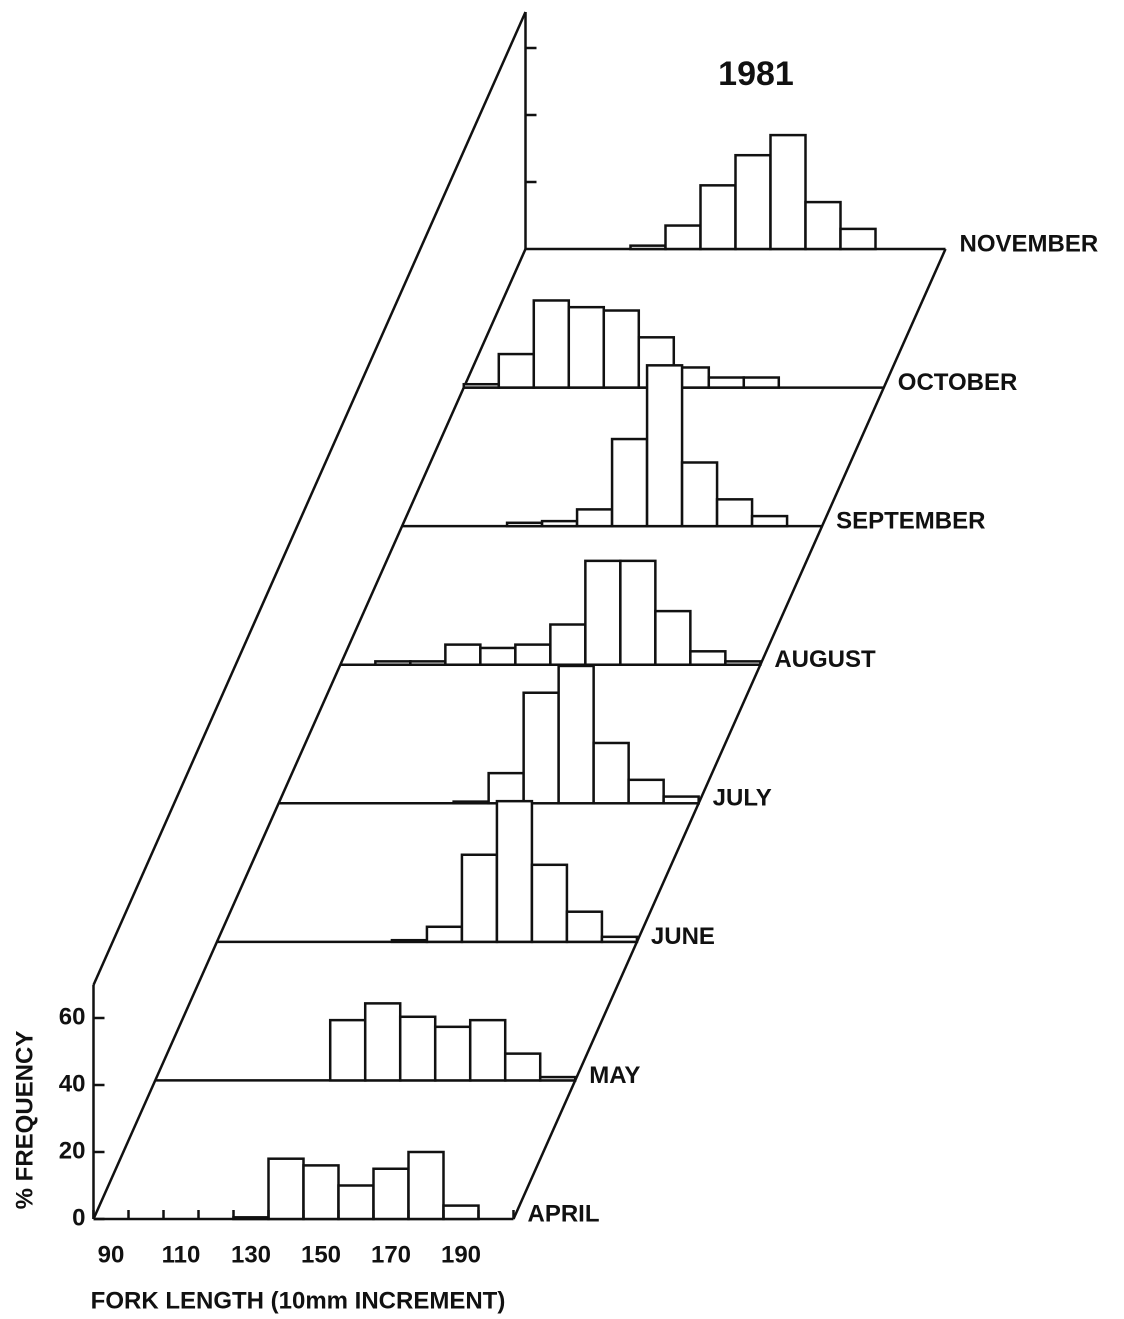 The image size is (1124, 1319). What do you see at coordinates (756, 74) in the screenshot?
I see `chart-title: 1981` at bounding box center [756, 74].